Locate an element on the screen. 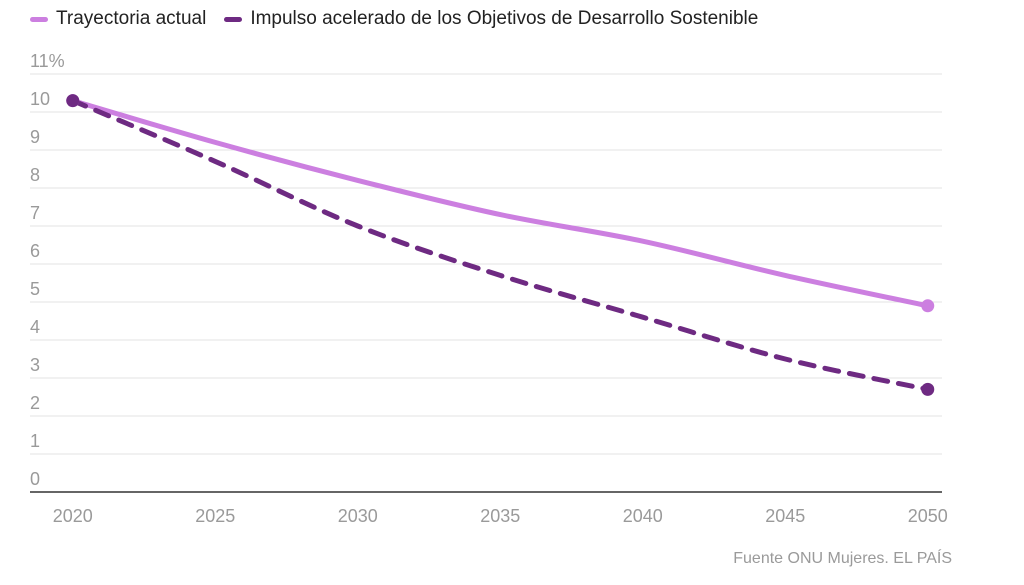 The image size is (1024, 585). y-tick-label-10: 10 is located at coordinates (40, 99).